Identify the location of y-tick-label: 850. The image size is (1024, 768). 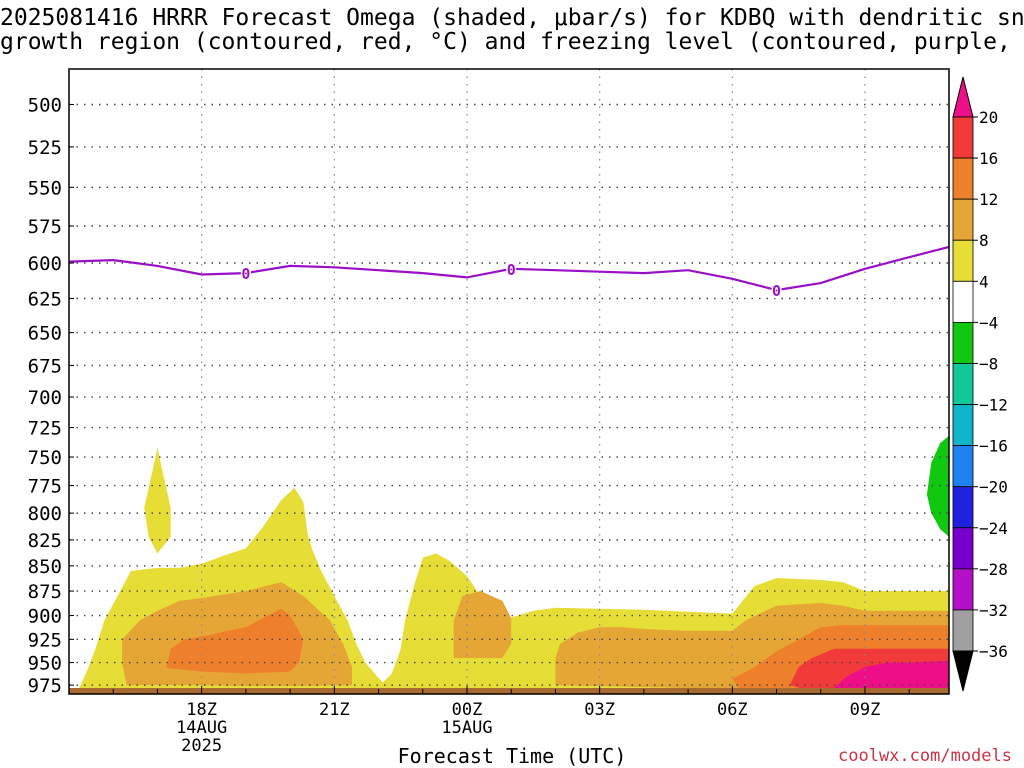
(45, 567).